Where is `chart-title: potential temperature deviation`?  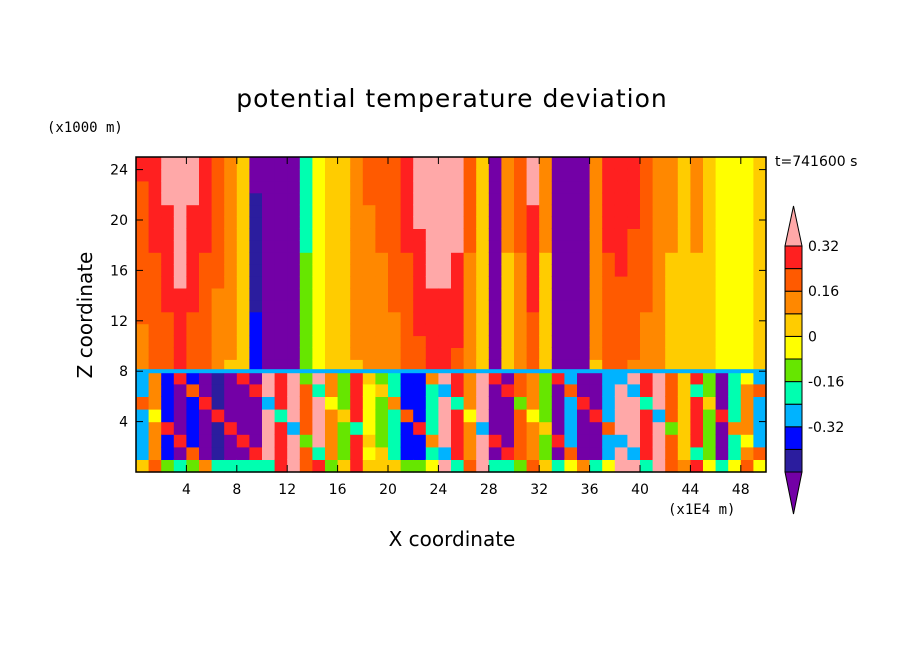
chart-title: potential temperature deviation is located at coordinates (452, 98).